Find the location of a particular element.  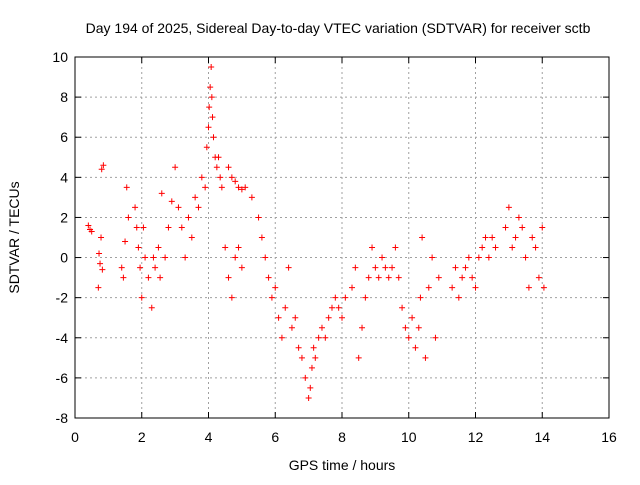

x-tick-label: 10 is located at coordinates (409, 437).